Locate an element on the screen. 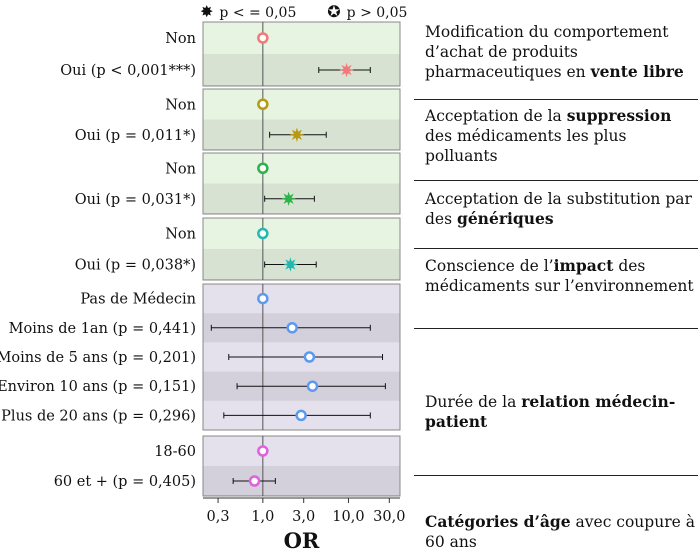 The height and width of the screenshot is (554, 700). row-label: Pas de Médecin is located at coordinates (138, 300).